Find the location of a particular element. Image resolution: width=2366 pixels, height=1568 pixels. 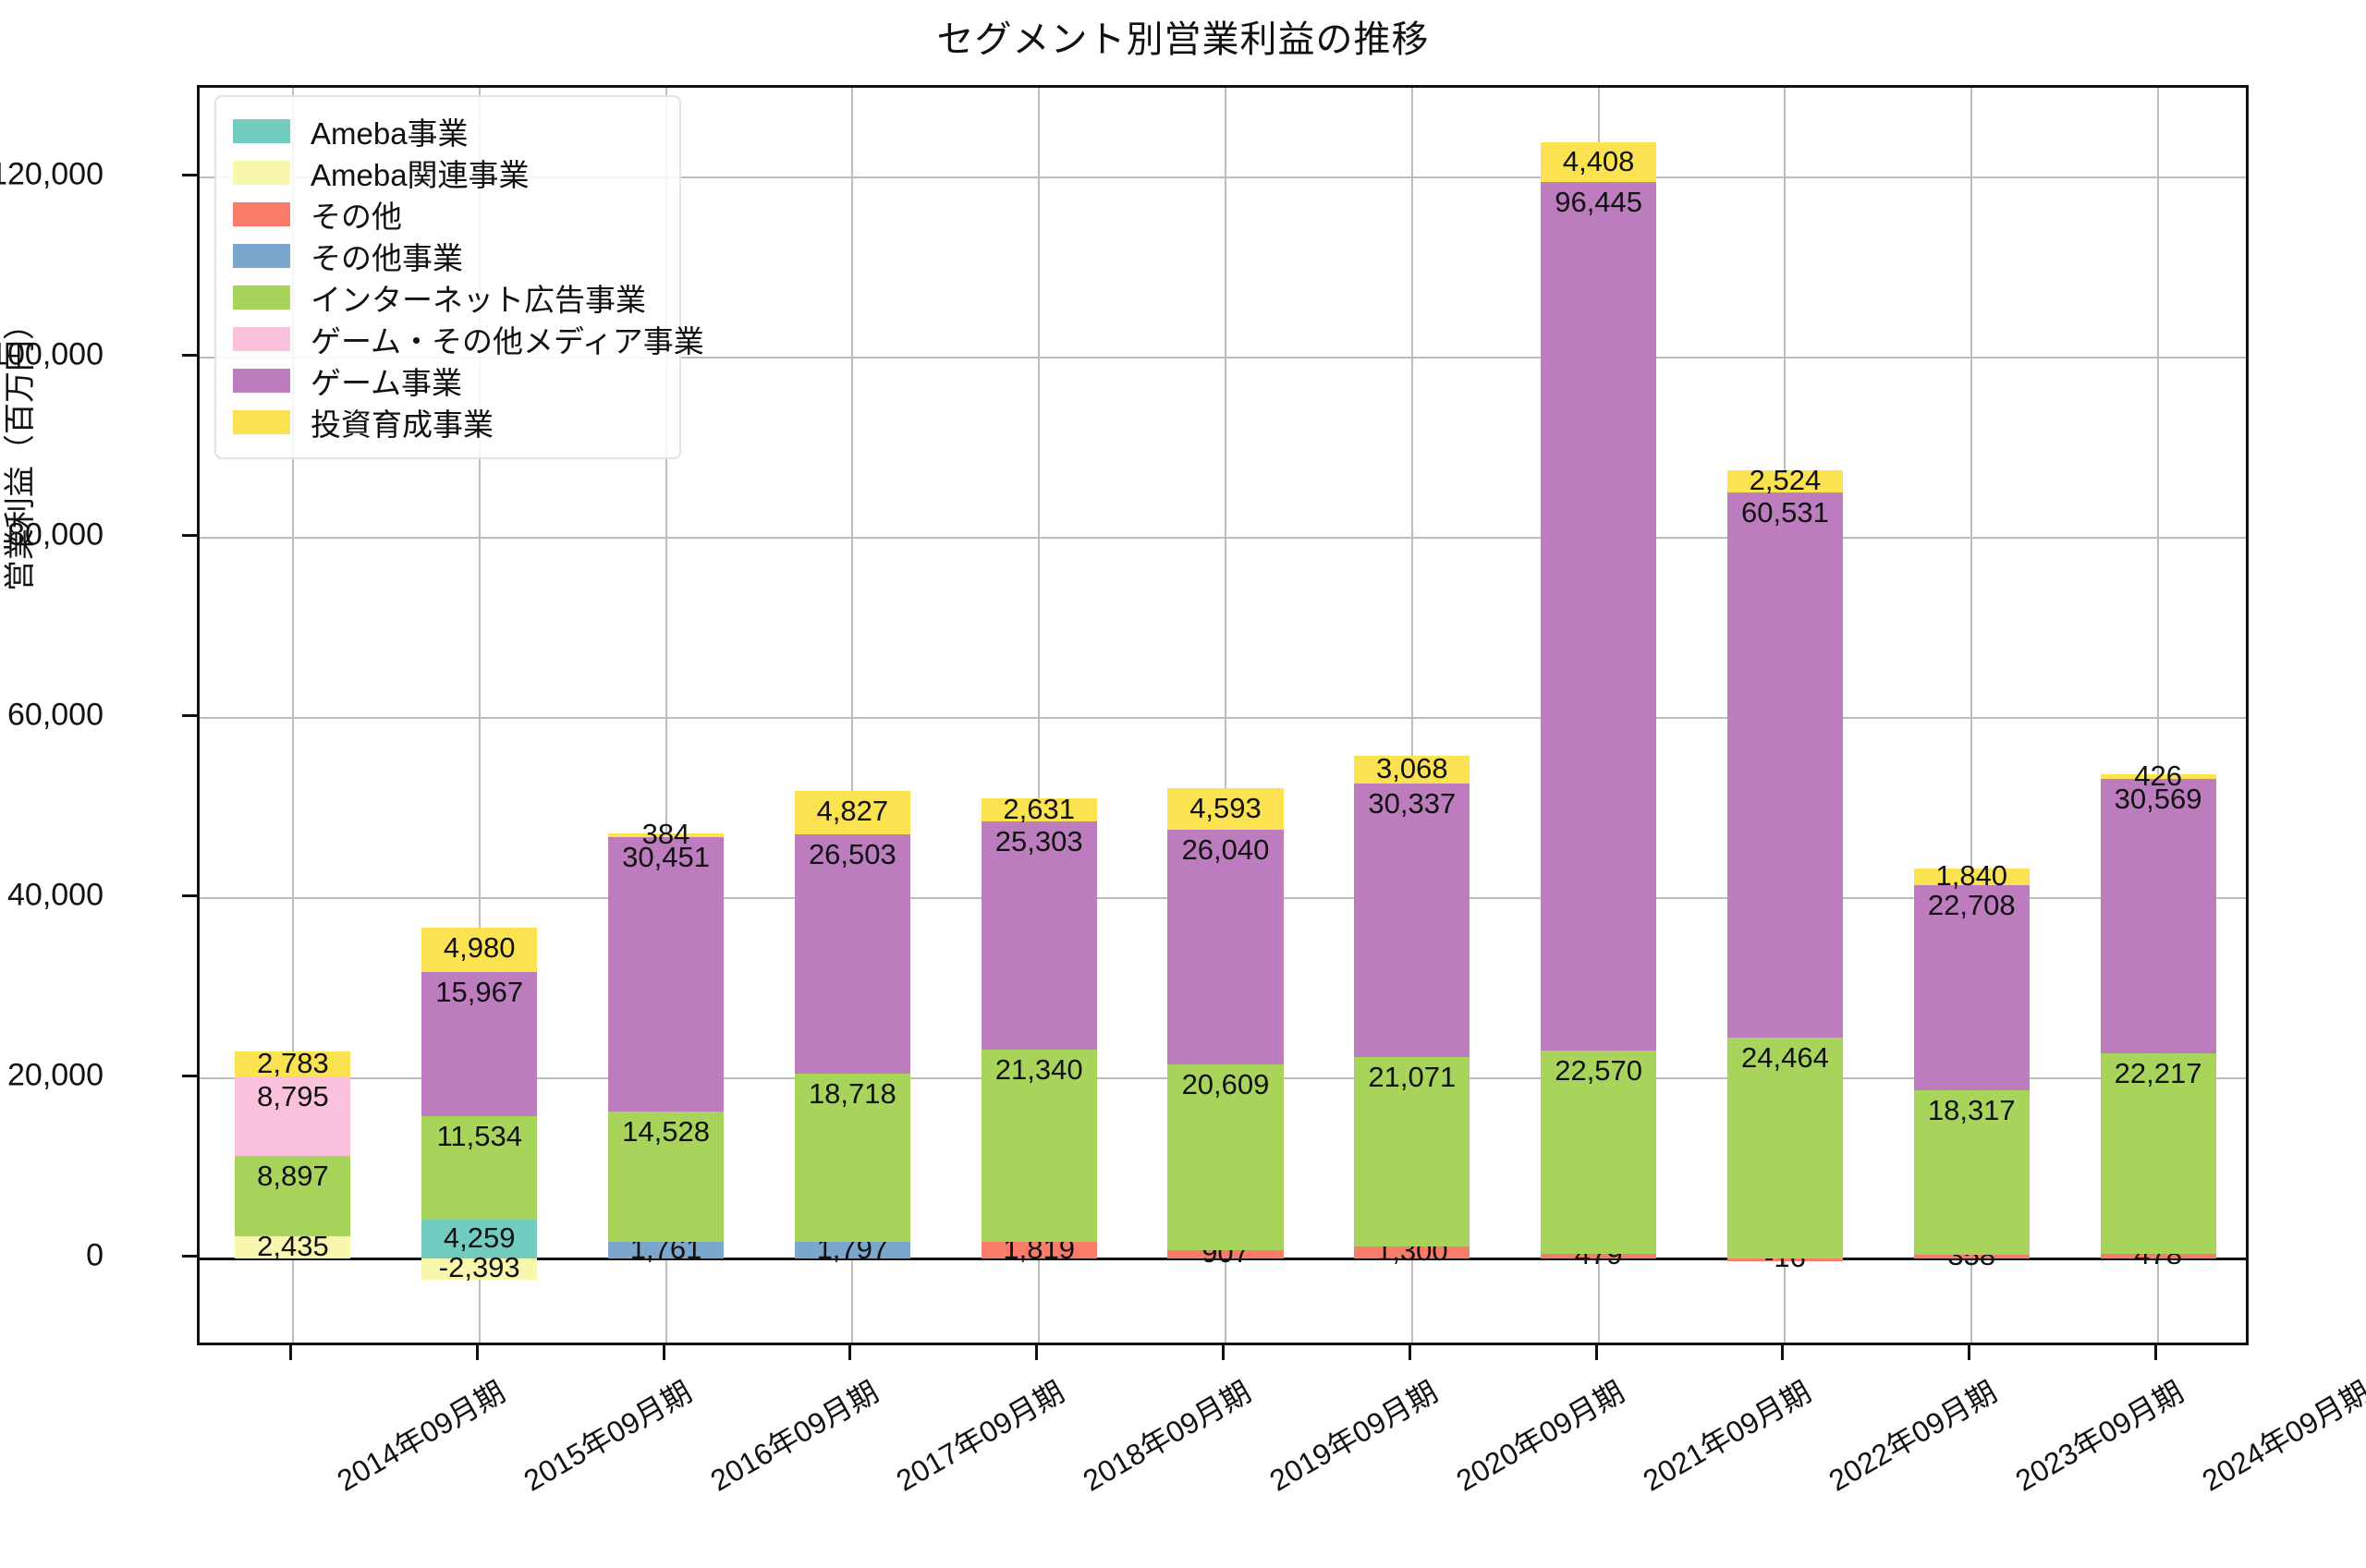

stacked-bar: 478 22,217 30,569 426 is located at coordinates (2158, 718).